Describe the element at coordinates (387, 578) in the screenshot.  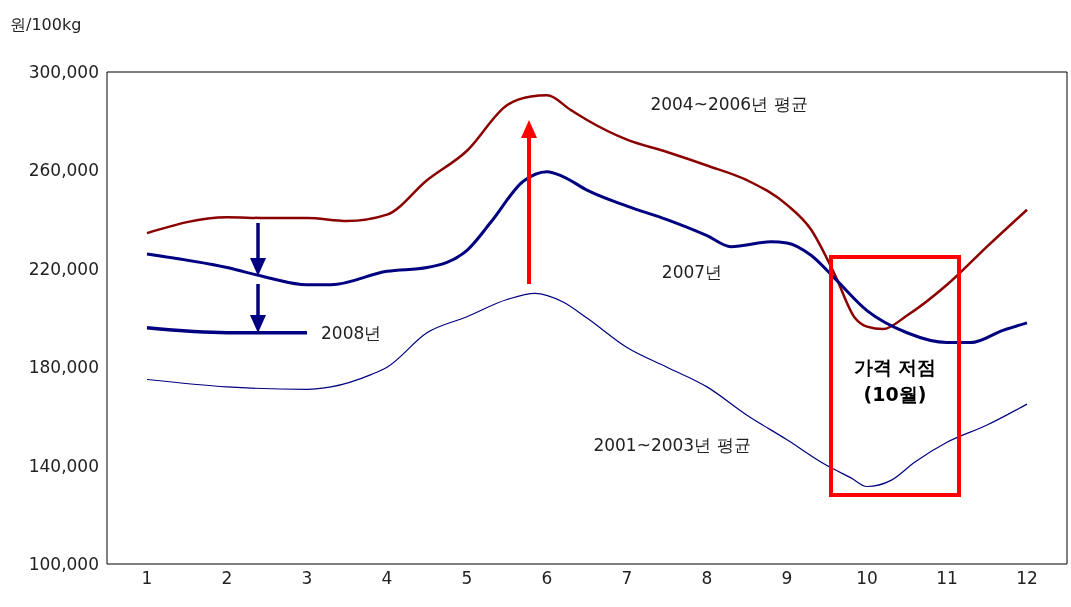
I see `x-tick-label: 4` at that location.